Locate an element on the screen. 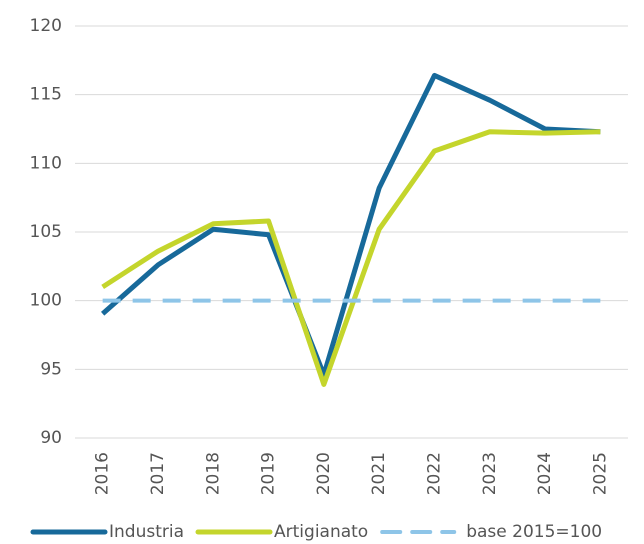 The height and width of the screenshot is (544, 644). legend-label: base 2015=100 is located at coordinates (534, 532).